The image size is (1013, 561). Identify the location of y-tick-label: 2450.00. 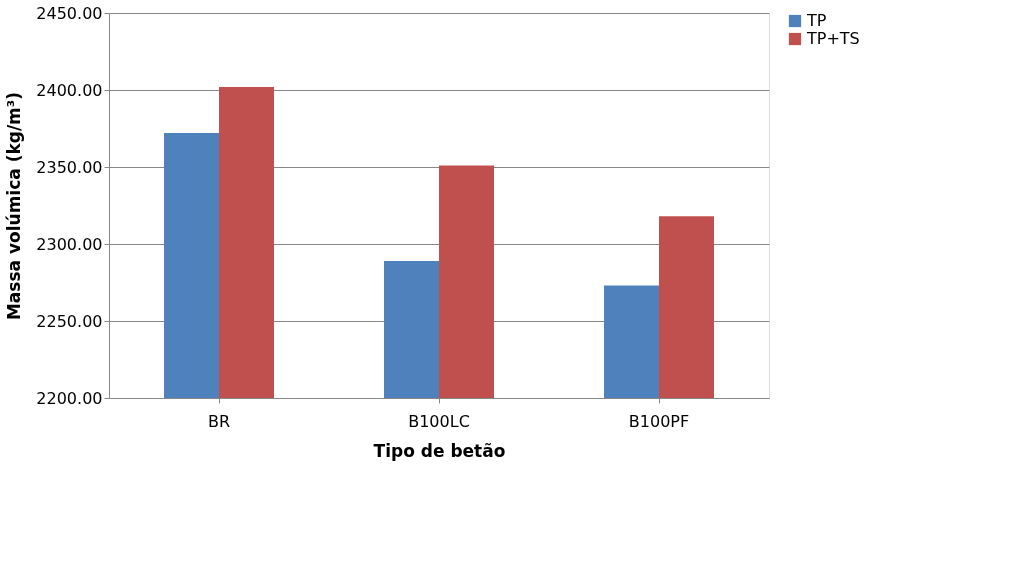
(69, 13).